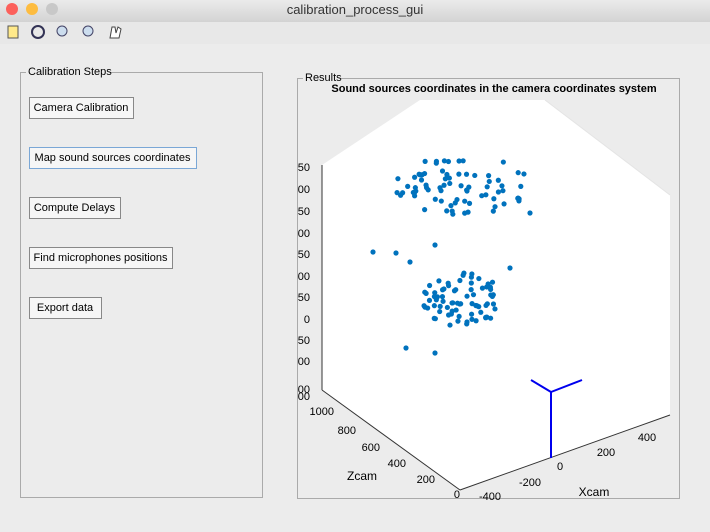 Image resolution: width=710 pixels, height=532 pixels. I want to click on button-label: Export data, so click(65, 308).